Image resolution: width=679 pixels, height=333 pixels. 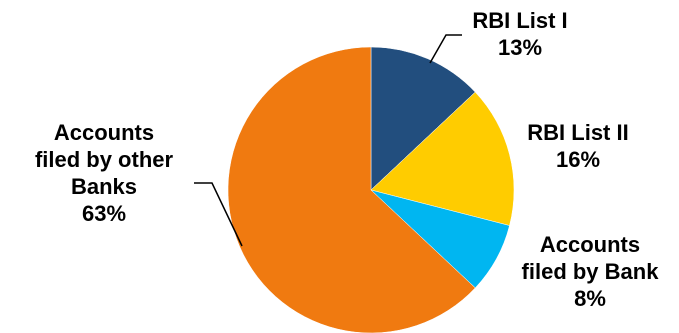 What do you see at coordinates (577, 132) in the screenshot?
I see `slice-name-line: RBI List II` at bounding box center [577, 132].